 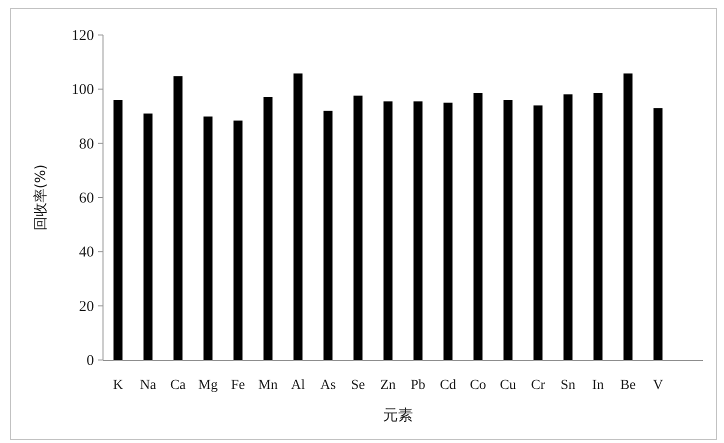 What do you see at coordinates (178, 385) in the screenshot?
I see `x-tick-label: Ca` at bounding box center [178, 385].